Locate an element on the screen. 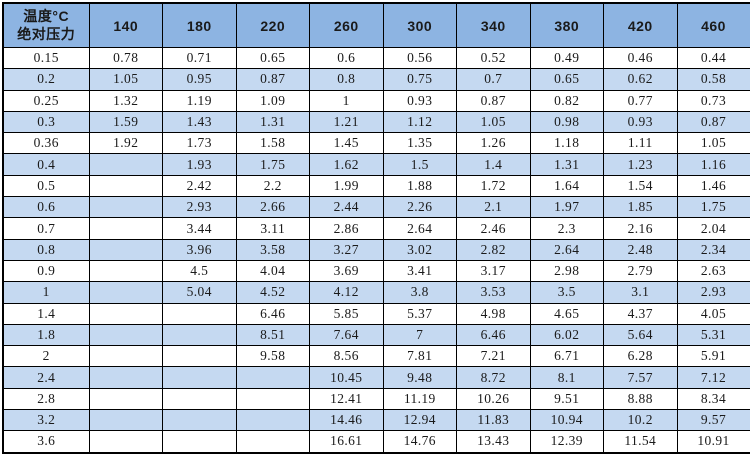 This screenshot has height=454, width=750. data-cell: 2.34 is located at coordinates (713, 249).